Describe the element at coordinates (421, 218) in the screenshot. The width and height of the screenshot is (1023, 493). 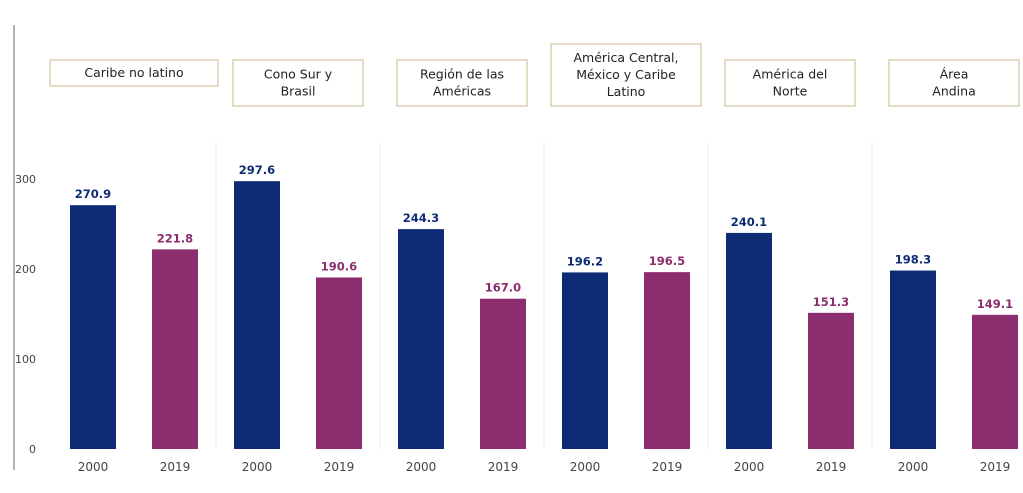
I see `data-label: 244.3` at that location.